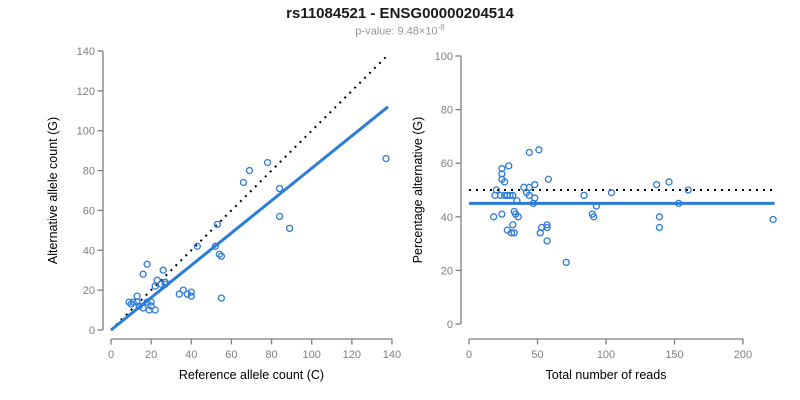 The image size is (800, 400). Describe the element at coordinates (400, 13) in the screenshot. I see `figure-title: rs11084521 - ENSG00000204514` at that location.